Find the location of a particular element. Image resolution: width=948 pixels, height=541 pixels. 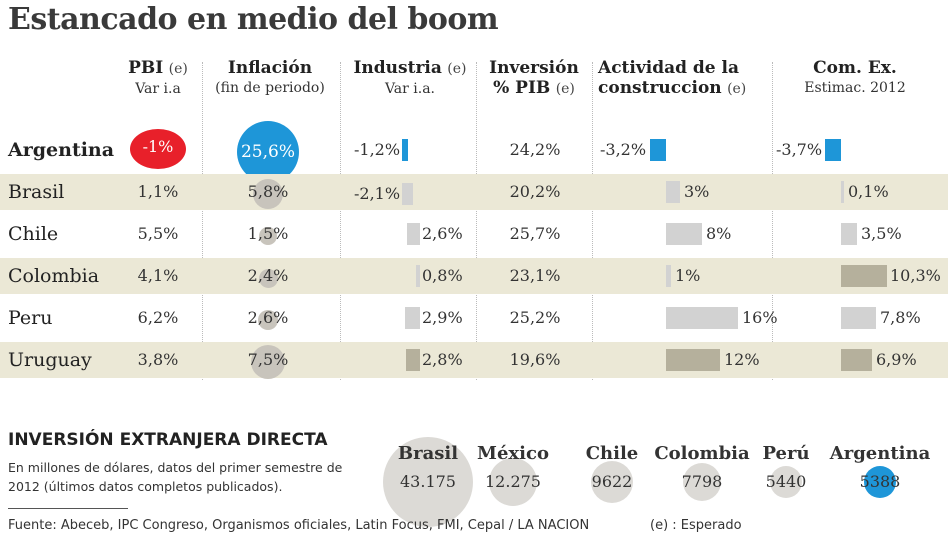

inflacion-value: 1,5% is located at coordinates (268, 233).